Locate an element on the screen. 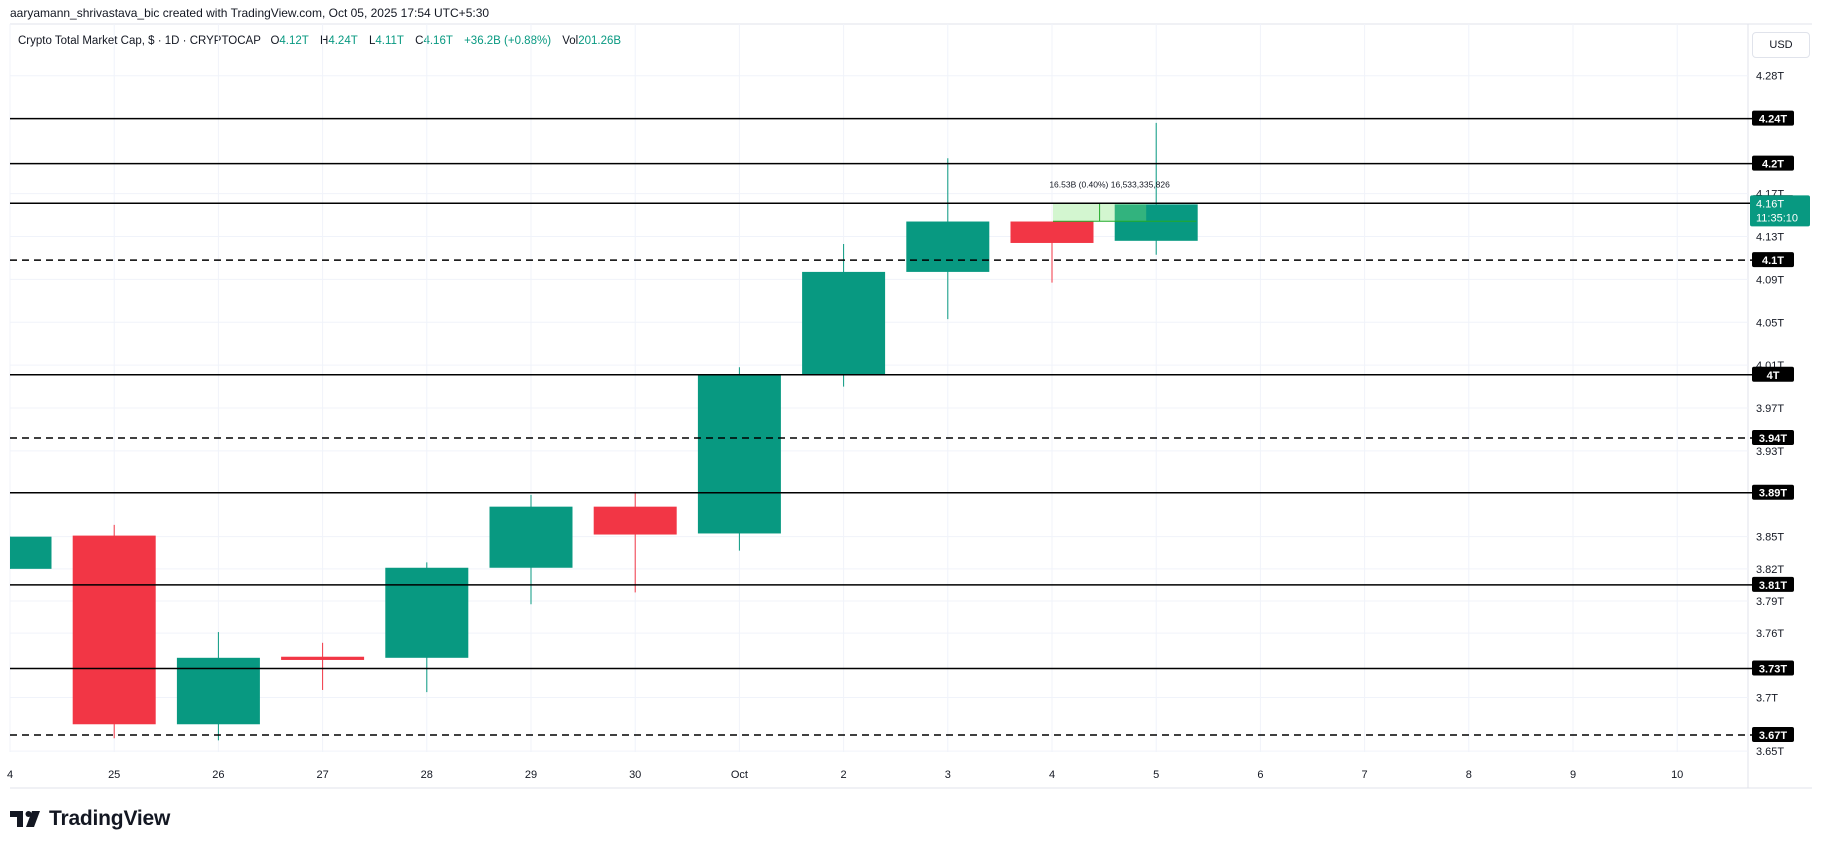  x-tick-label: 27 is located at coordinates (322, 775).